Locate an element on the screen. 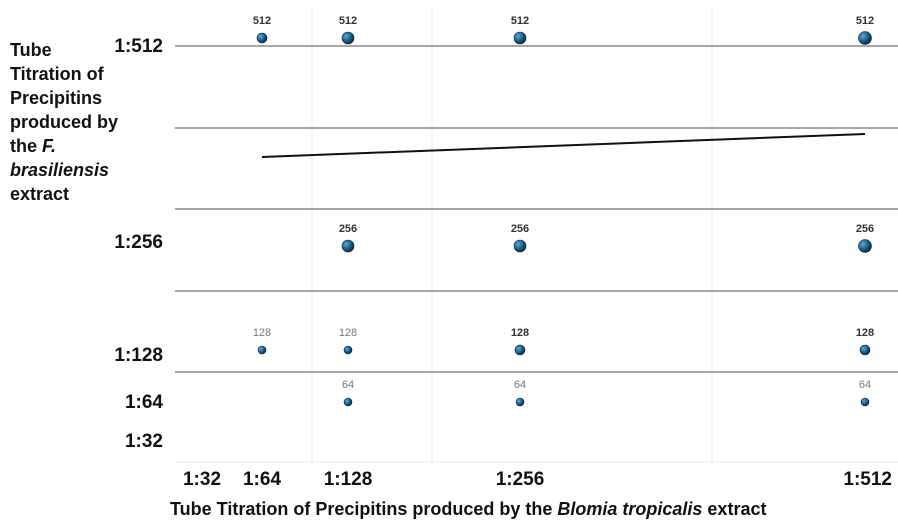  y-axis-label-line-5-italic: F. is located at coordinates (49, 146).